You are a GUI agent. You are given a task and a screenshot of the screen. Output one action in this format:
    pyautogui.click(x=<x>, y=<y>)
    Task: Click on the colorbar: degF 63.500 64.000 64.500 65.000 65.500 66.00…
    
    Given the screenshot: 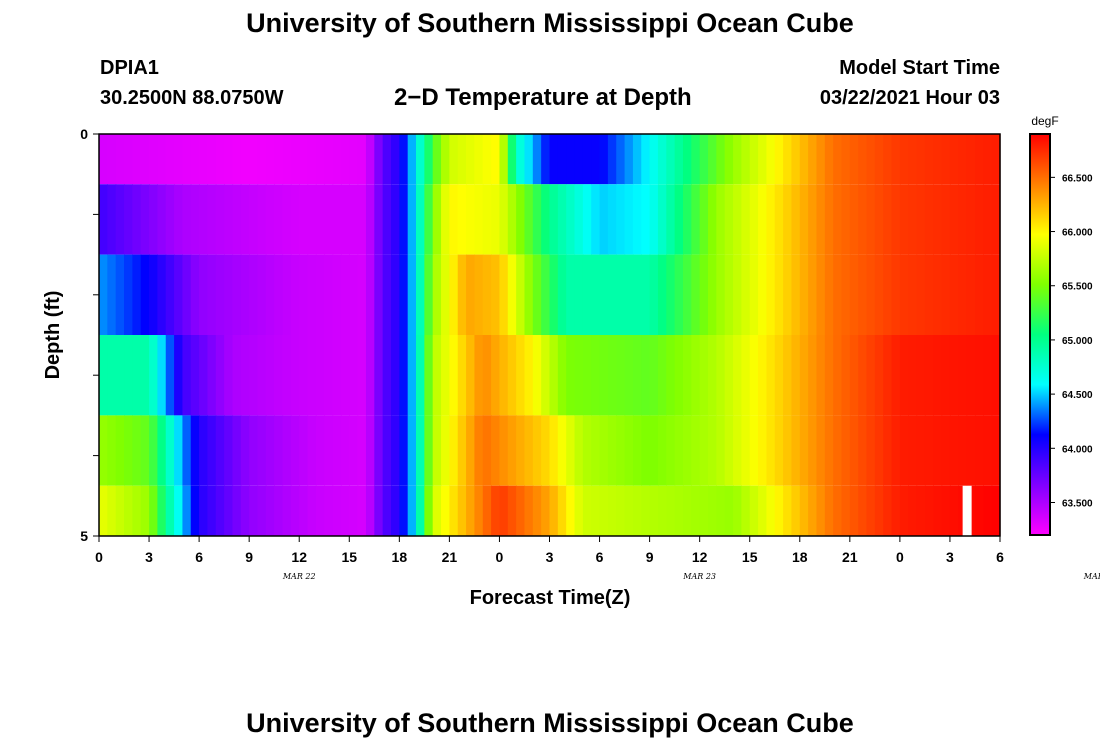 What is the action you would take?
    pyautogui.click(x=1061, y=325)
    